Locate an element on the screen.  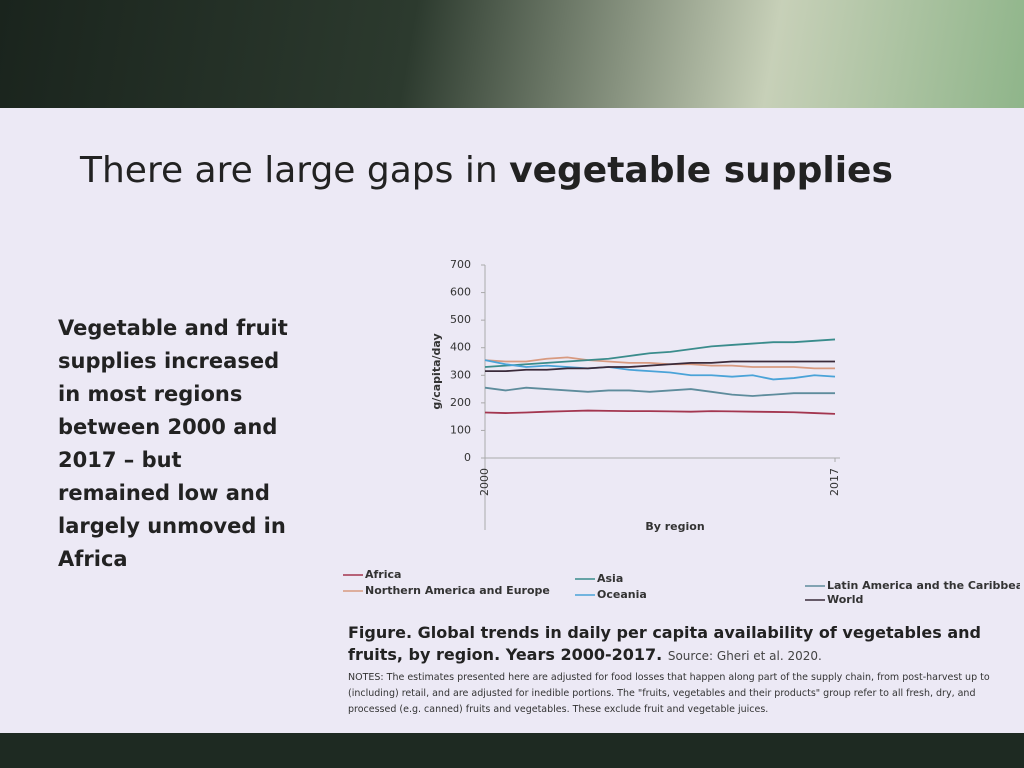
legend-label: Asia is located at coordinates (610, 578).